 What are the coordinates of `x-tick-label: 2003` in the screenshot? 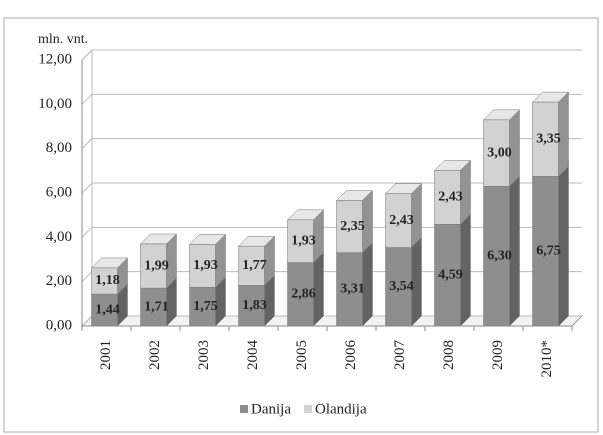 It's located at (204, 355).